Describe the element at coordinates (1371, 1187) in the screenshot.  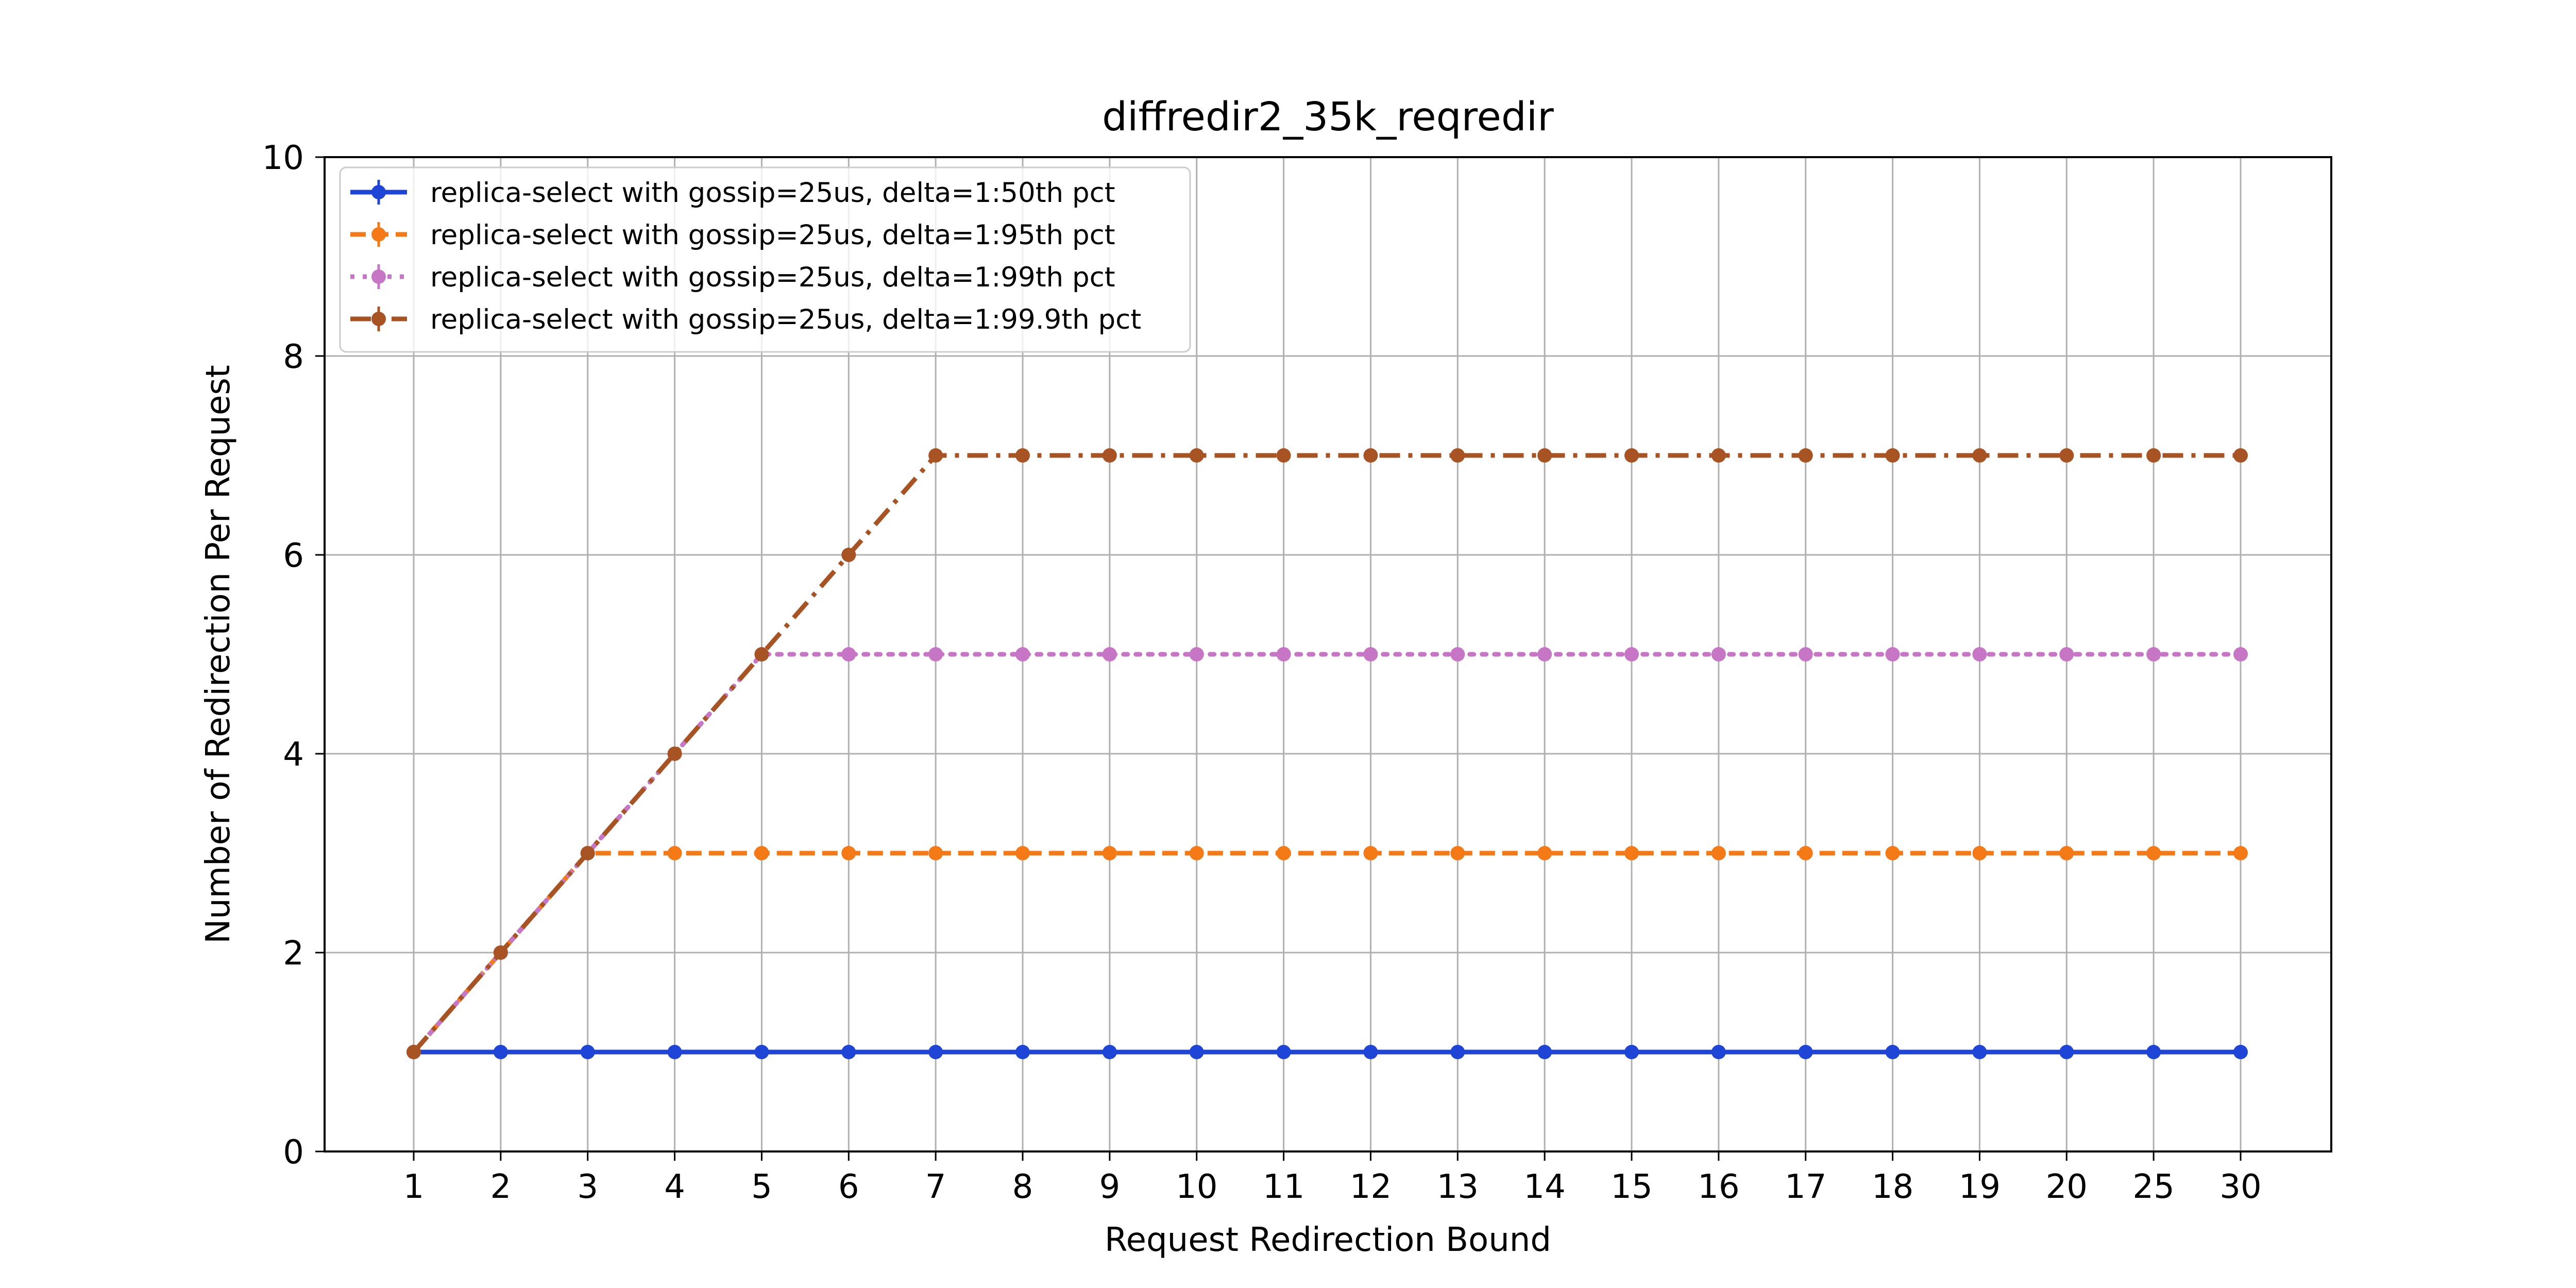
I see `x-tick-label: 12` at that location.